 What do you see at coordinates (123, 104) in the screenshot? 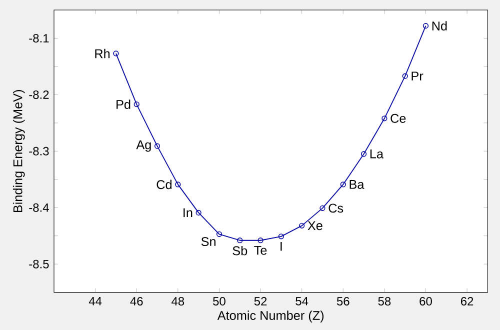
I see `annotation: Pd` at bounding box center [123, 104].